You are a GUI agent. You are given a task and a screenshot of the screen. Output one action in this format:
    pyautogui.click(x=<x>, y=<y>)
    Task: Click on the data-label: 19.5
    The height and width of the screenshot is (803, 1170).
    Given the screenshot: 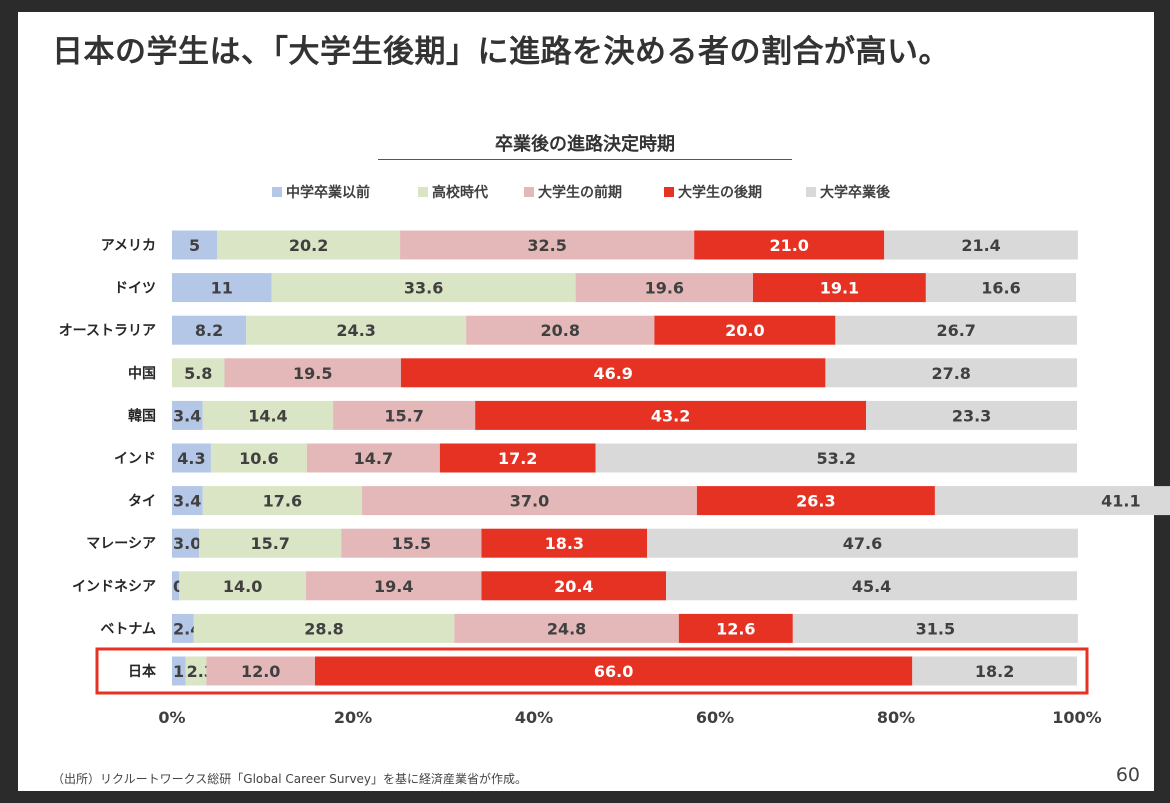 What is the action you would take?
    pyautogui.click(x=312, y=373)
    